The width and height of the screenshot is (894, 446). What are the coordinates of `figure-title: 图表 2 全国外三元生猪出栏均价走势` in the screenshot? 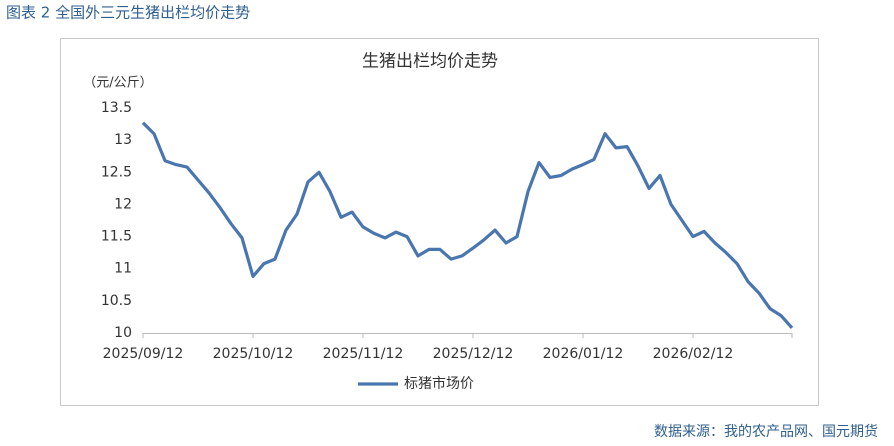 It's located at (128, 13).